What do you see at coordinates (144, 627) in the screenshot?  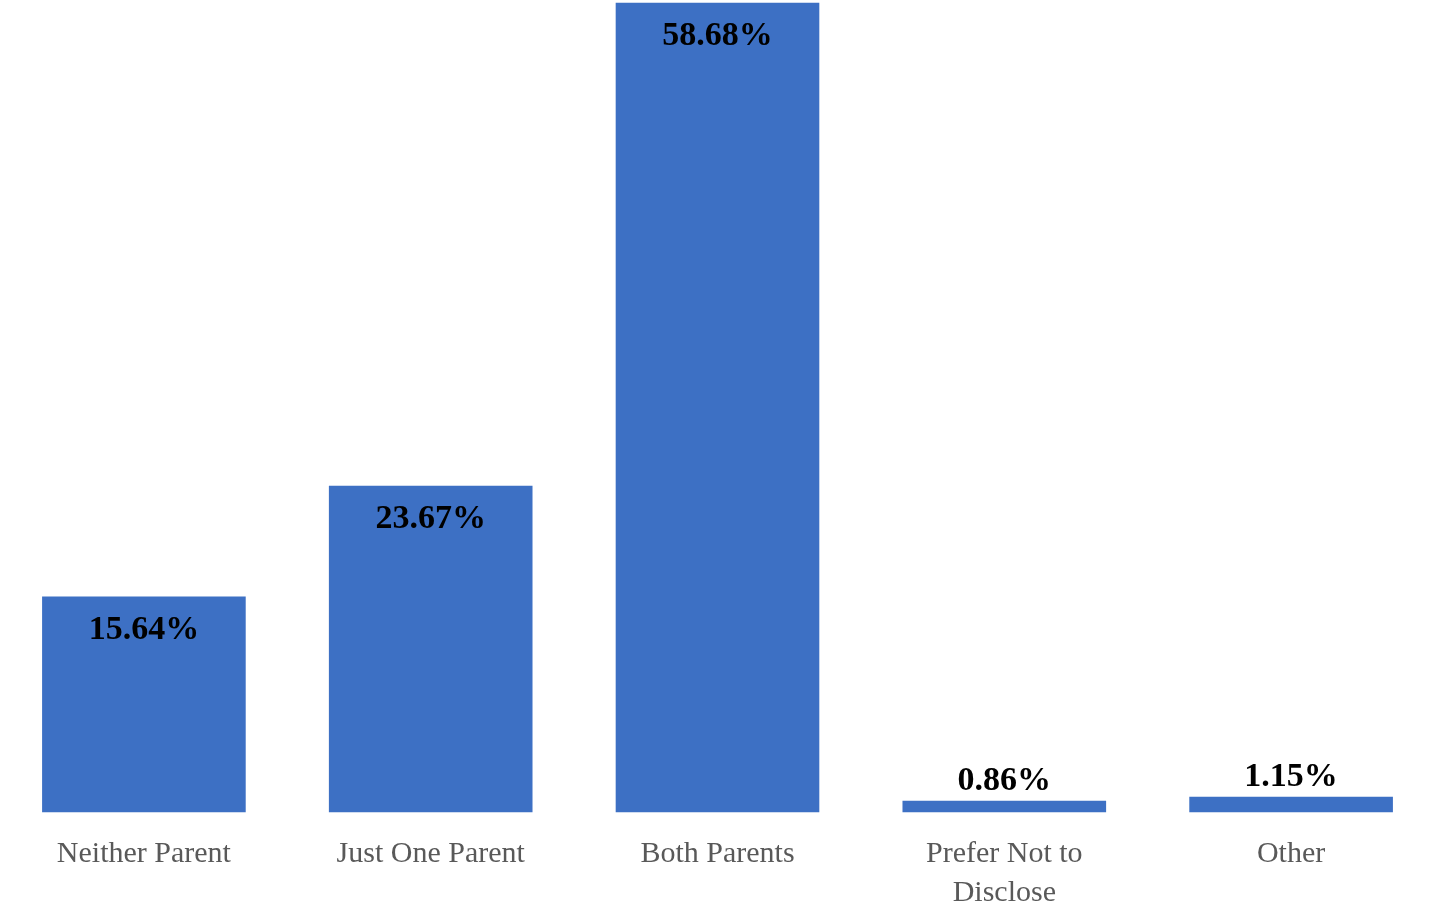 I see `data-label: 15.64%` at bounding box center [144, 627].